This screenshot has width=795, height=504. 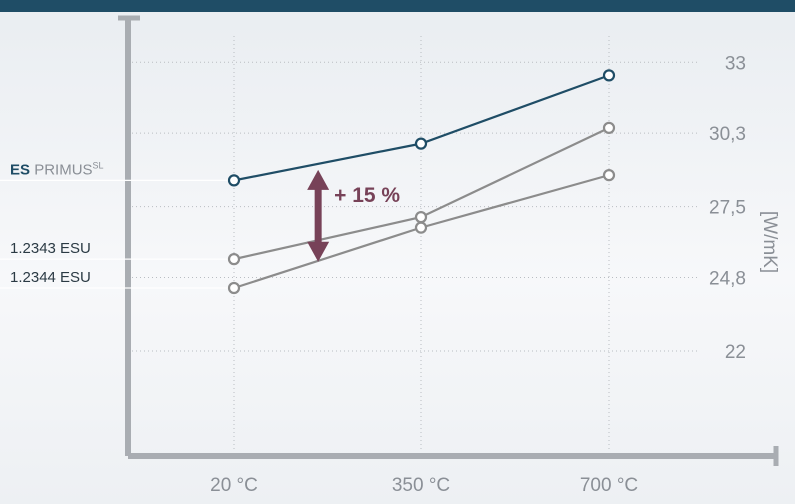 What do you see at coordinates (727, 279) in the screenshot?
I see `y-tick-label: 24,8` at bounding box center [727, 279].